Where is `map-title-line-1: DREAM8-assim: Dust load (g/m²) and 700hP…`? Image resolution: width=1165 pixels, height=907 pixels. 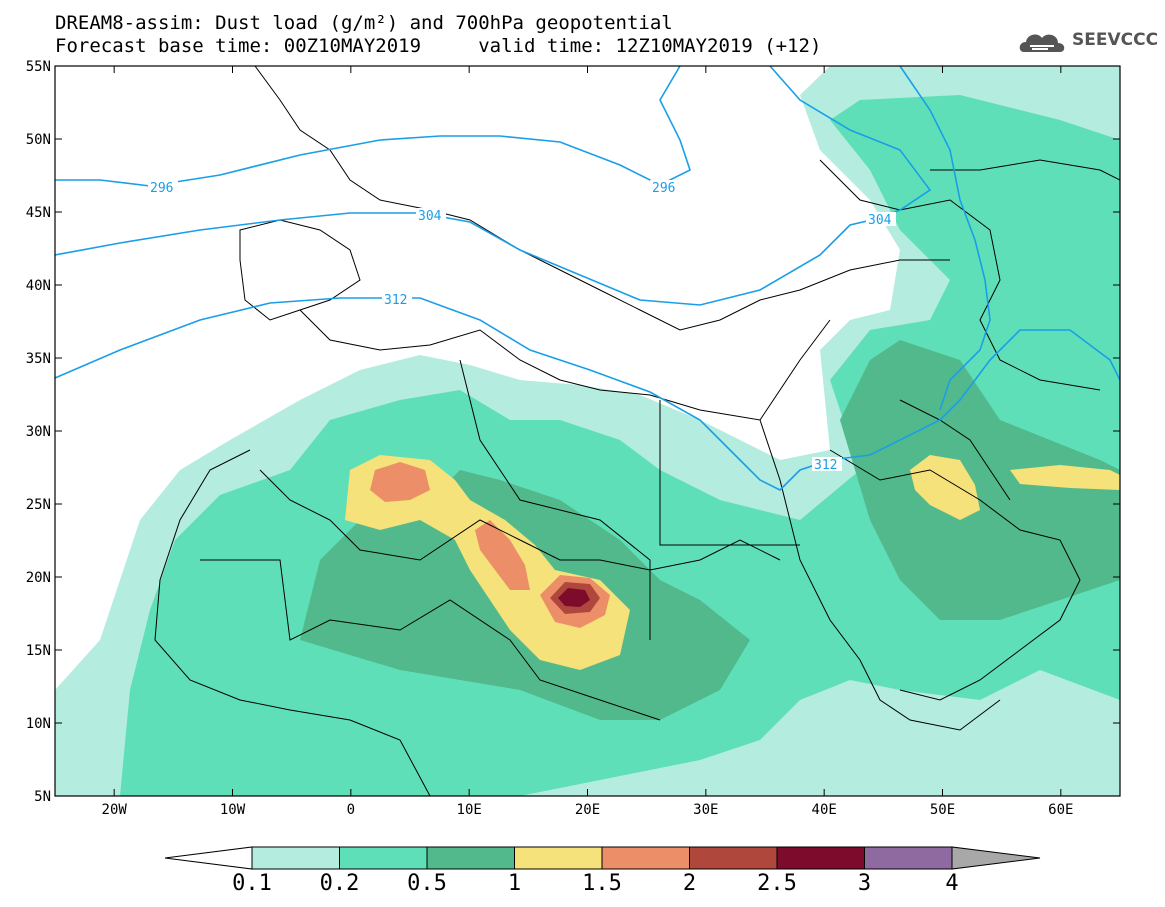 map-title-line-1: DREAM8-assim: Dust load (g/m²) and 700hP… is located at coordinates (364, 23).